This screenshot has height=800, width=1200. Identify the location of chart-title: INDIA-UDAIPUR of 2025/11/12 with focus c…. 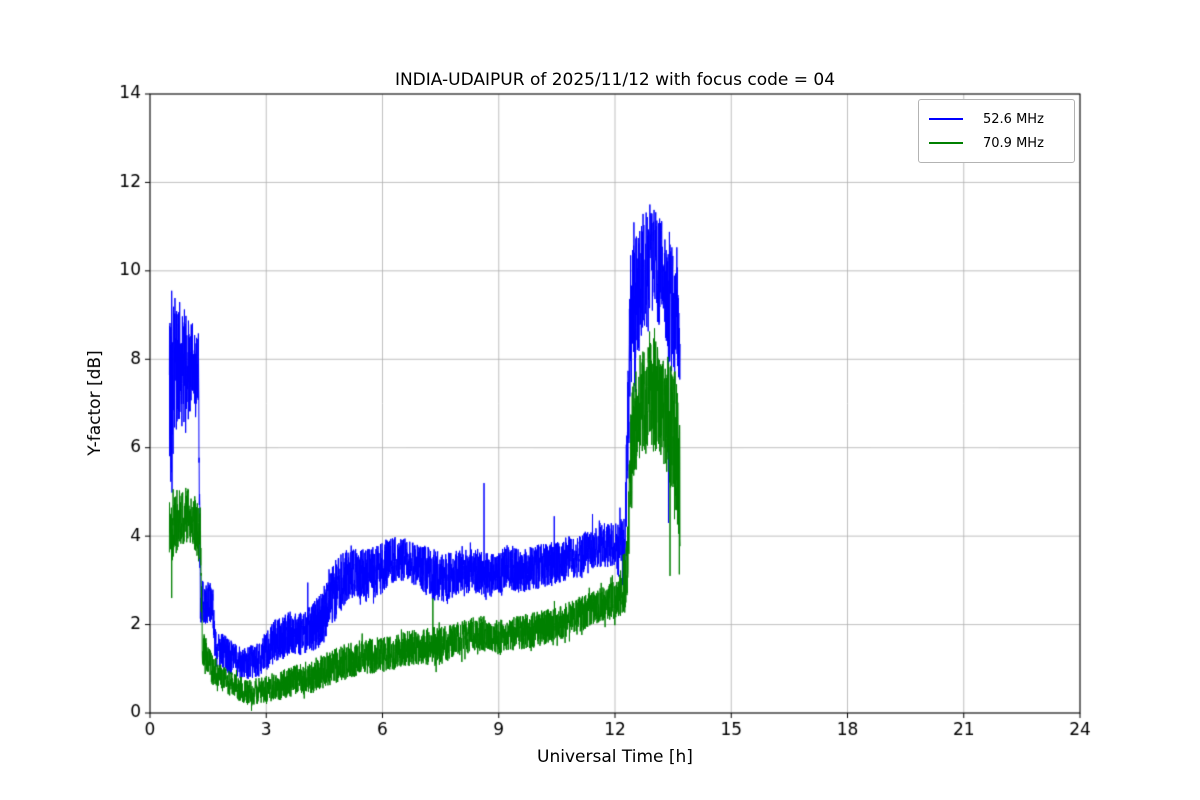
(615, 80).